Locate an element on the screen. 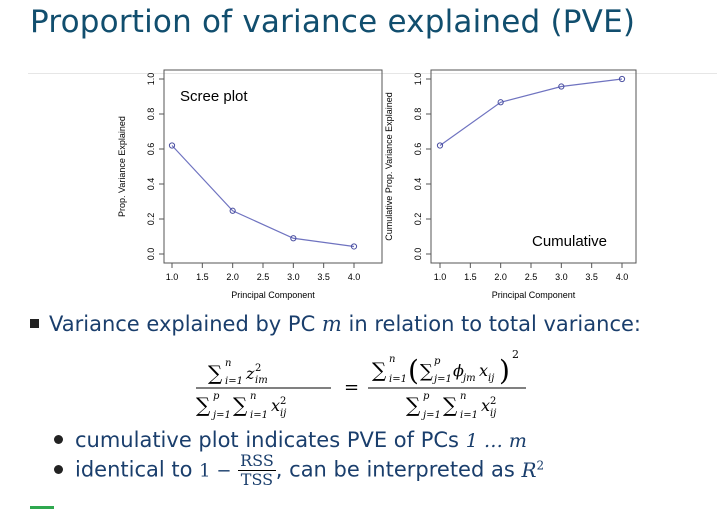 This screenshot has height=510, width=717. scree-x-tick-label: 2.5 is located at coordinates (263, 277).